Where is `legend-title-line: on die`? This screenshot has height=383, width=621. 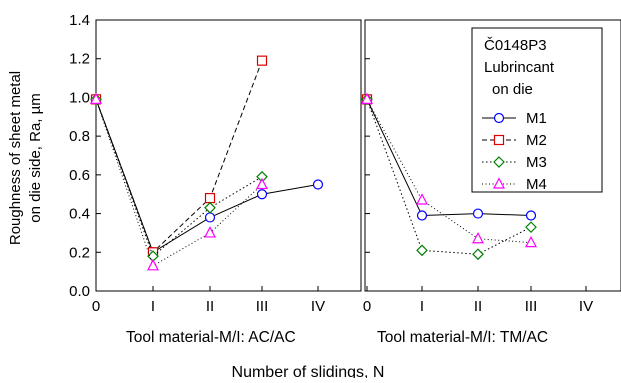
legend-title-line: on die is located at coordinates (512, 89).